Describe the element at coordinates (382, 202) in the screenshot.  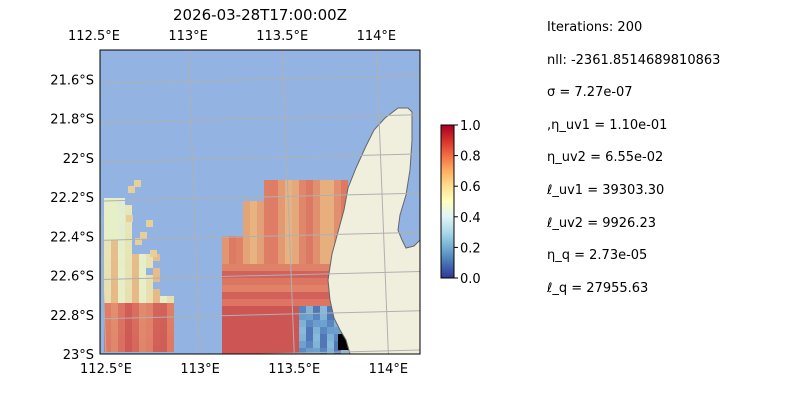
I see `meridian` at that location.